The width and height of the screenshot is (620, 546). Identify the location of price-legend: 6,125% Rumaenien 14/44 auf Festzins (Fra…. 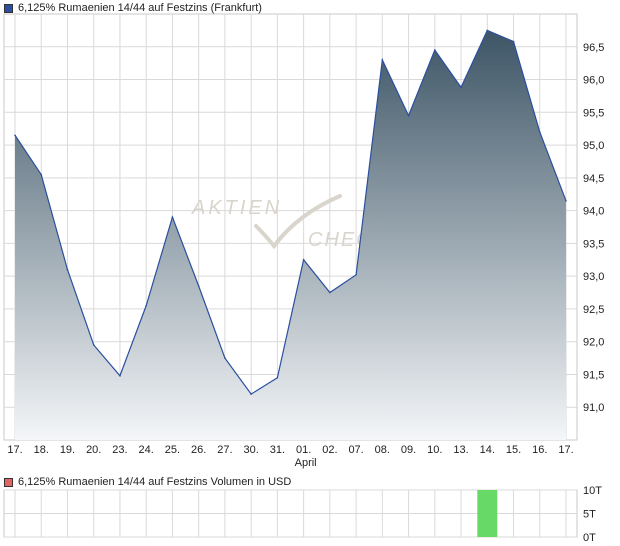
(133, 8).